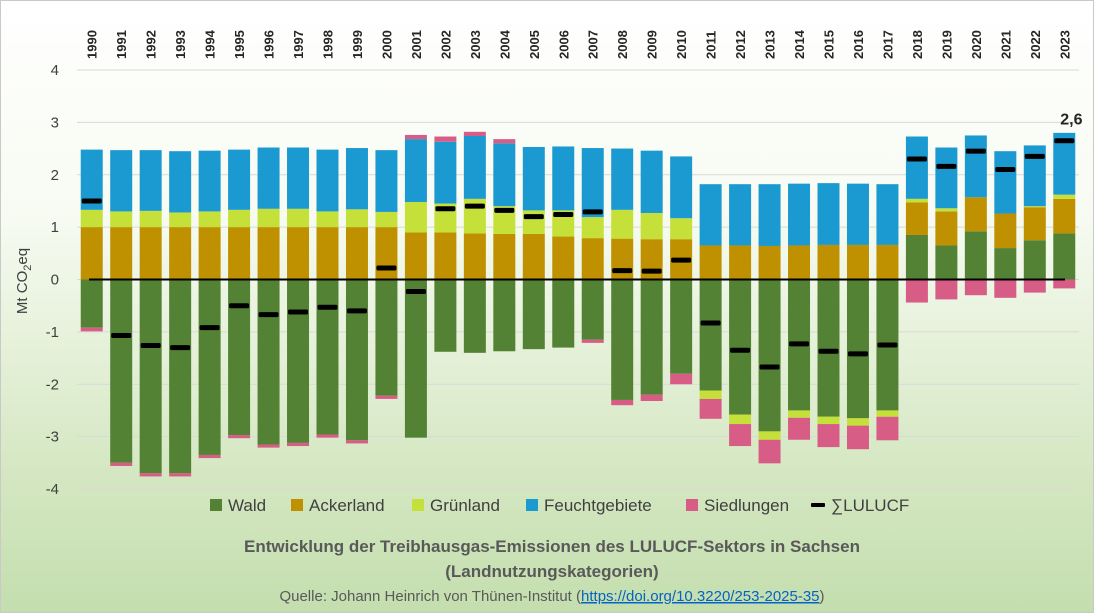 The width and height of the screenshot is (1094, 614). I want to click on x-tick-label: 1991, so click(121, 44).